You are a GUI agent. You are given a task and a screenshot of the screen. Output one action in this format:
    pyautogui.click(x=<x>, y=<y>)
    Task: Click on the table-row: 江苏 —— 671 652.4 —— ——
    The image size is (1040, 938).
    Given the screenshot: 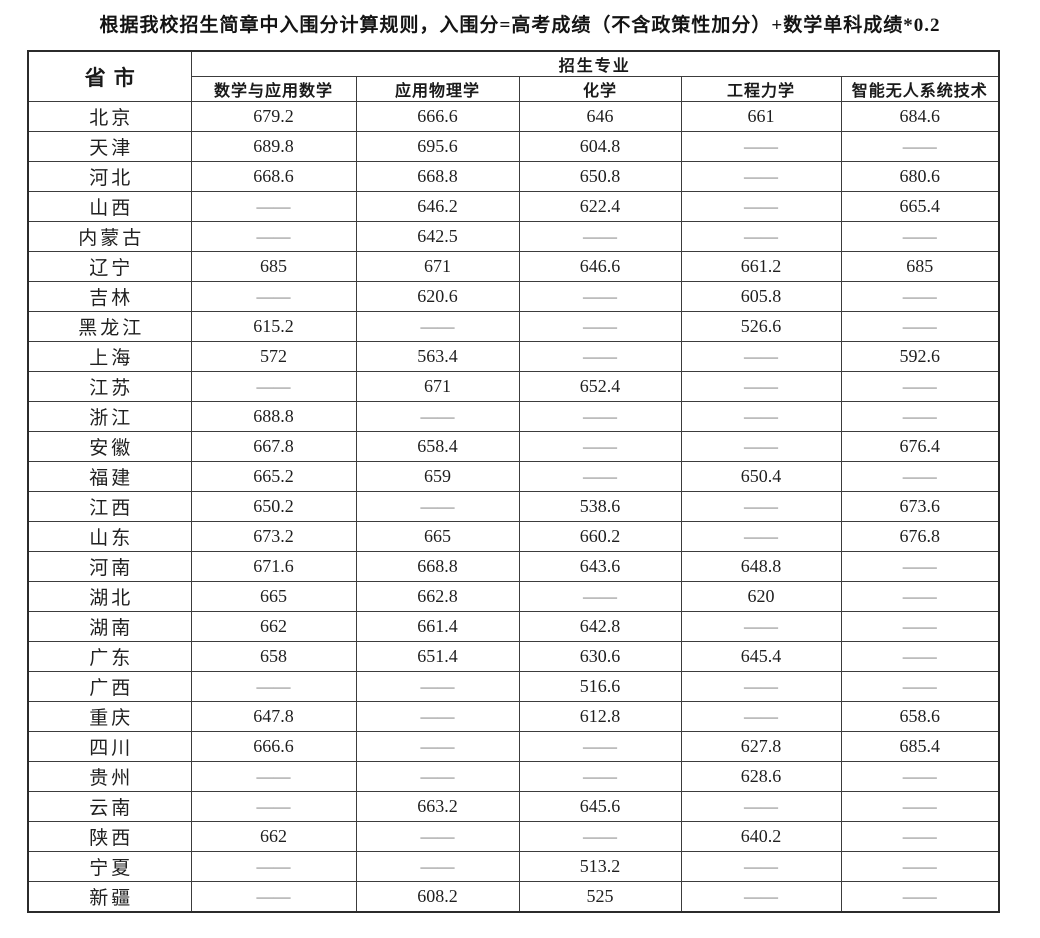 What is the action you would take?
    pyautogui.click(x=513, y=386)
    